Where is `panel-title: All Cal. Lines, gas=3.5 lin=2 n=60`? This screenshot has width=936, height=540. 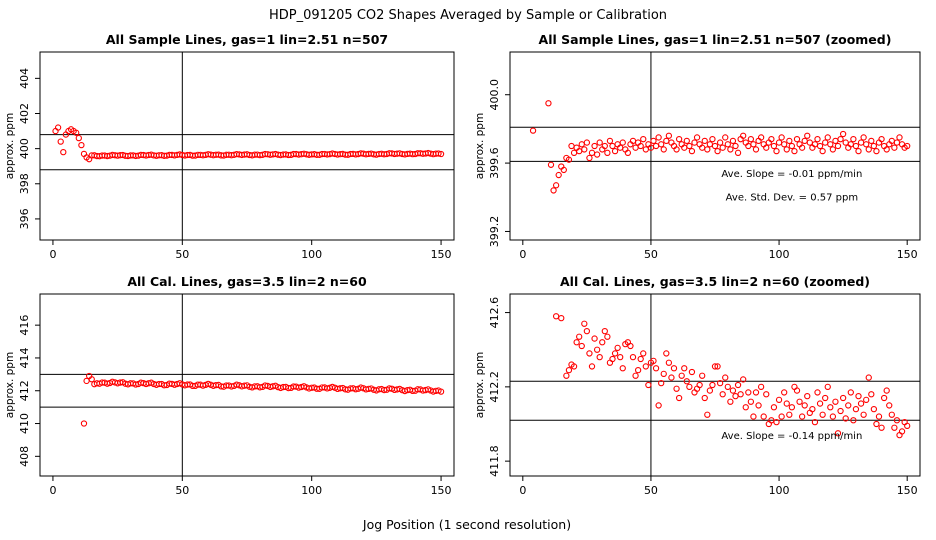
panel-title: All Cal. Lines, gas=3.5 lin=2 n=60 is located at coordinates (247, 281).